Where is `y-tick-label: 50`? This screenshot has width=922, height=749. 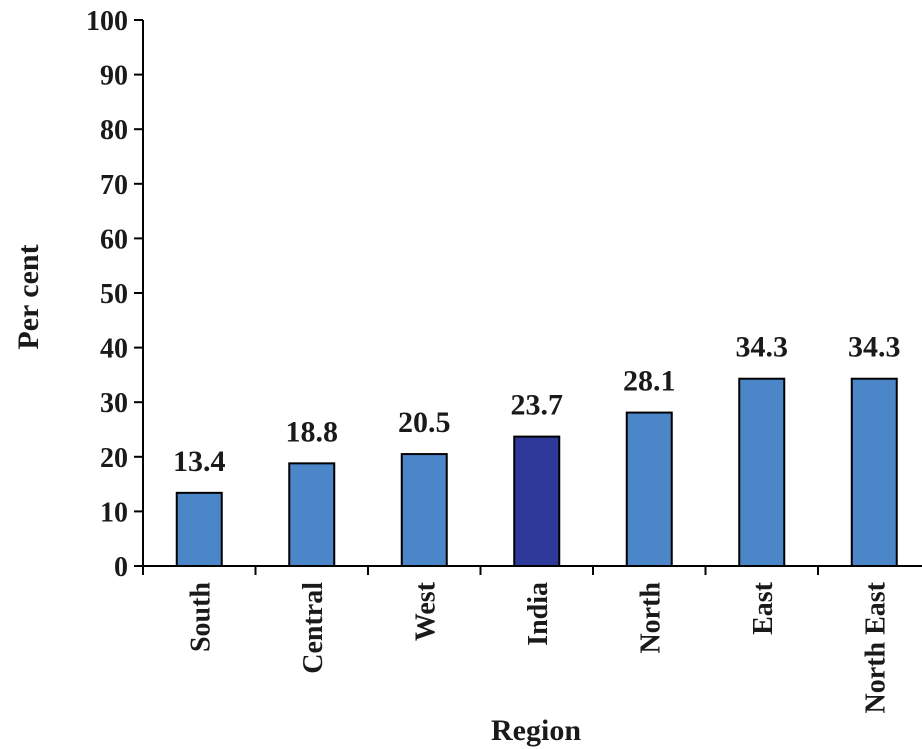 y-tick-label: 50 is located at coordinates (114, 294).